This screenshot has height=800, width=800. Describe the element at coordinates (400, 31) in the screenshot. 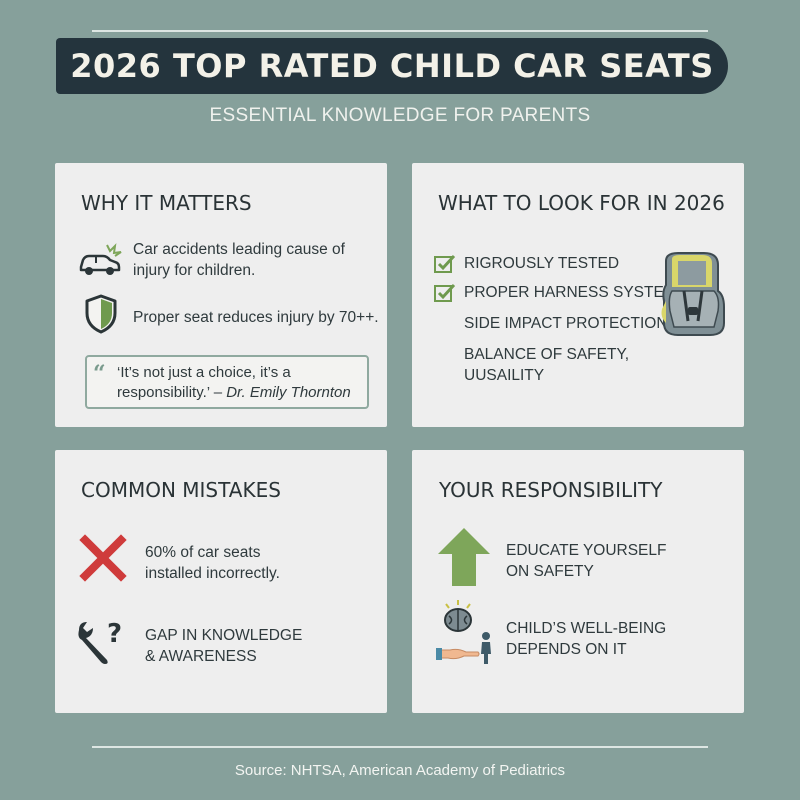

I see `top-divider` at that location.